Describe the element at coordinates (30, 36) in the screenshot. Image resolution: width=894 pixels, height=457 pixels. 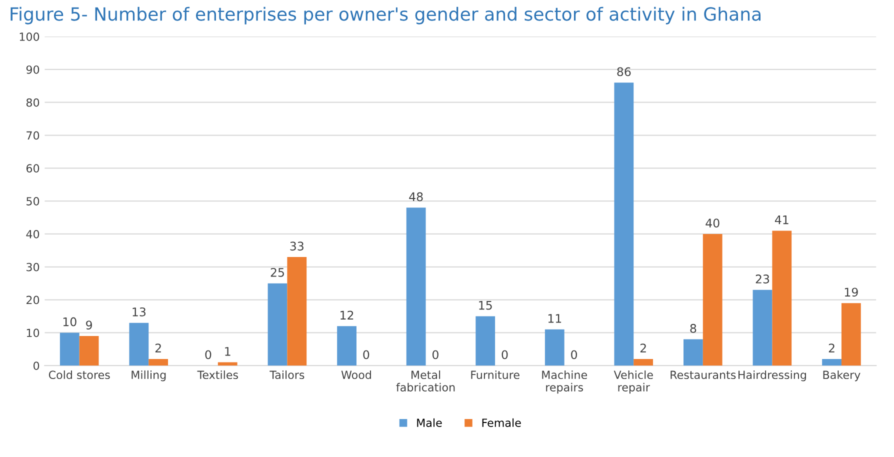
I see `y-tick-label: 100` at that location.